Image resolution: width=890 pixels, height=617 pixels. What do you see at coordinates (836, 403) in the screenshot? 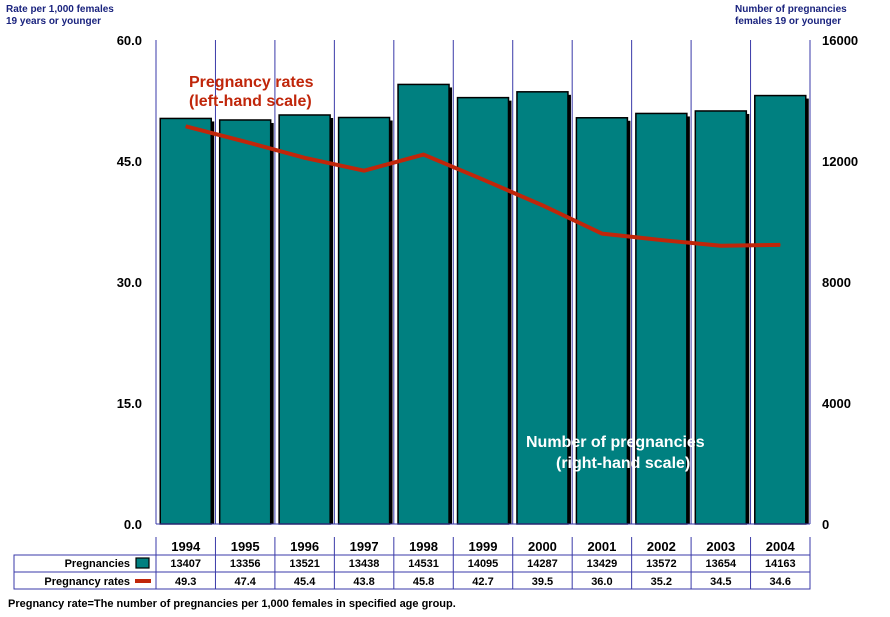
I see `right-tick-label: 4000` at bounding box center [836, 403].